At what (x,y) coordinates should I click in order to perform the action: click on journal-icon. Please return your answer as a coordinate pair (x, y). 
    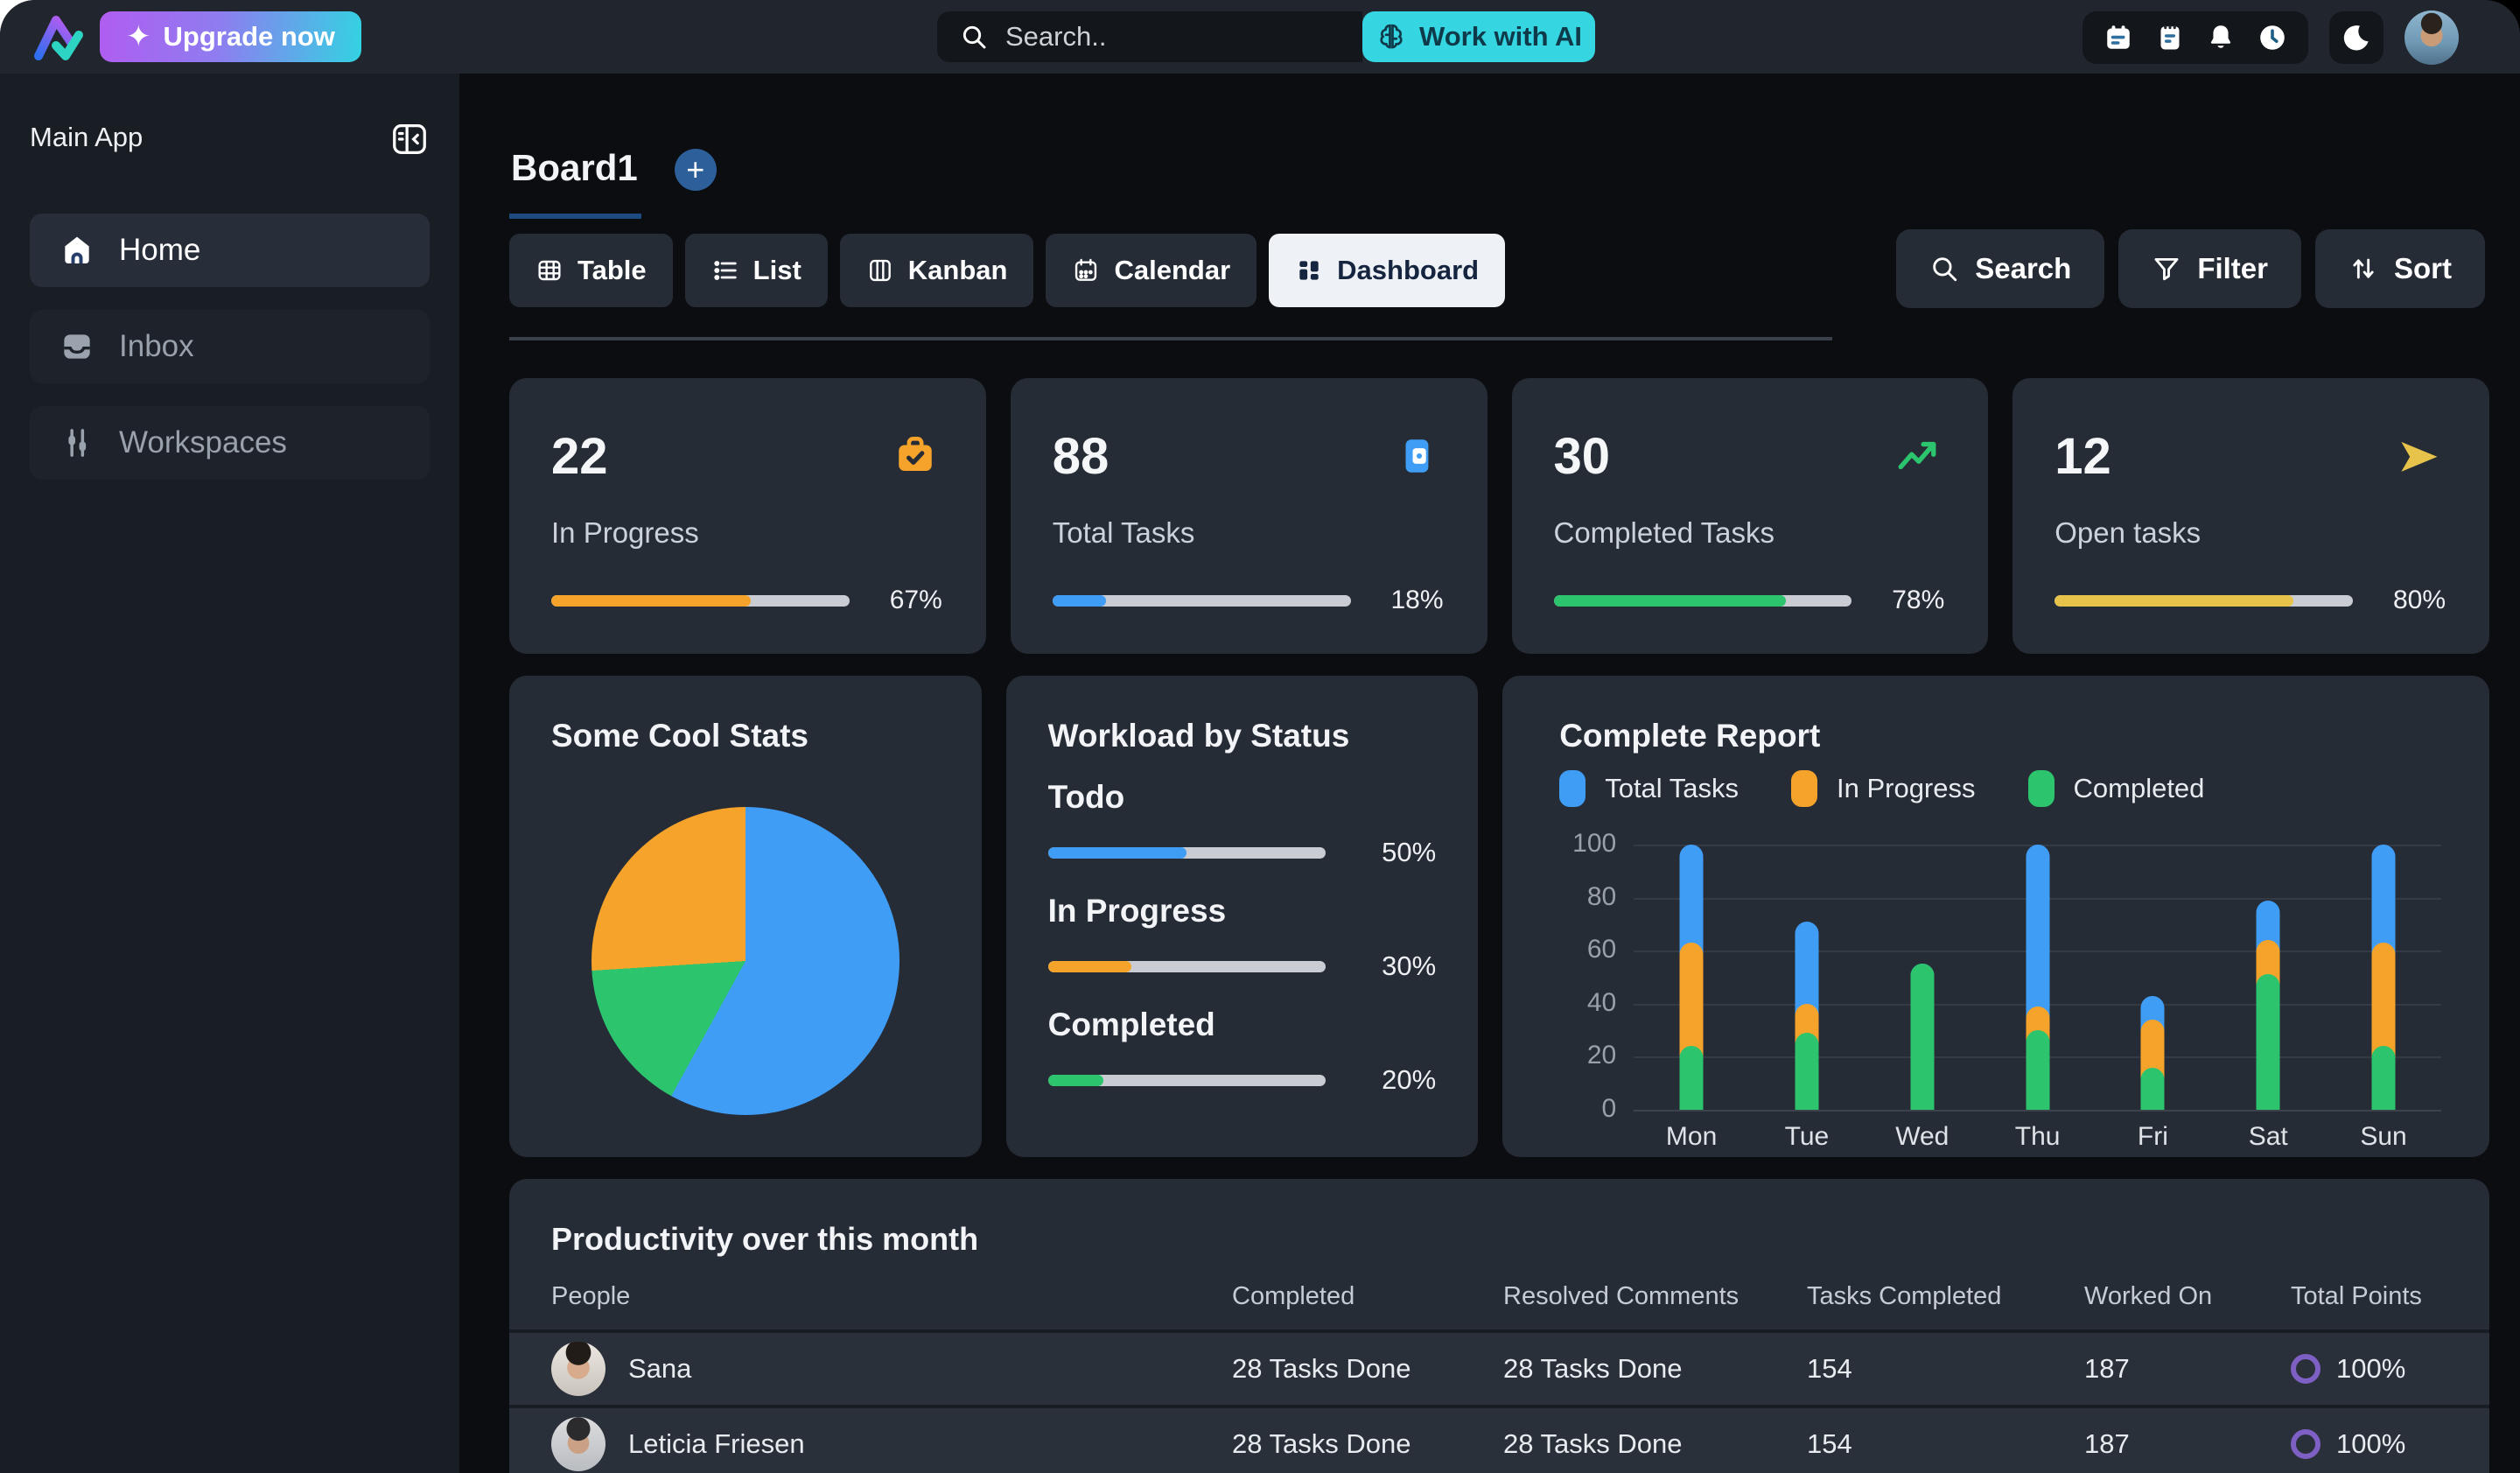
    Looking at the image, I should click on (2170, 37).